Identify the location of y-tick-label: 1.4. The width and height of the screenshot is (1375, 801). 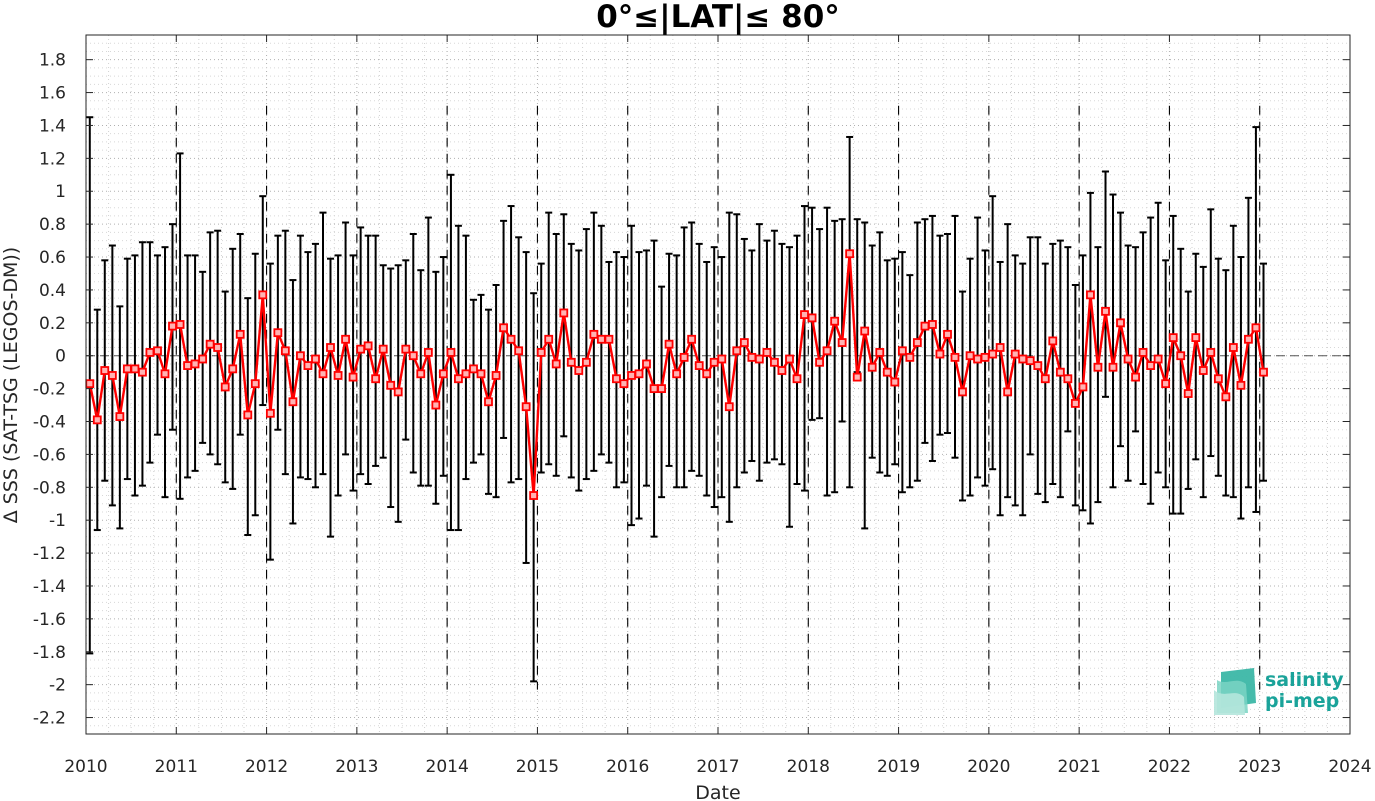
(52, 126).